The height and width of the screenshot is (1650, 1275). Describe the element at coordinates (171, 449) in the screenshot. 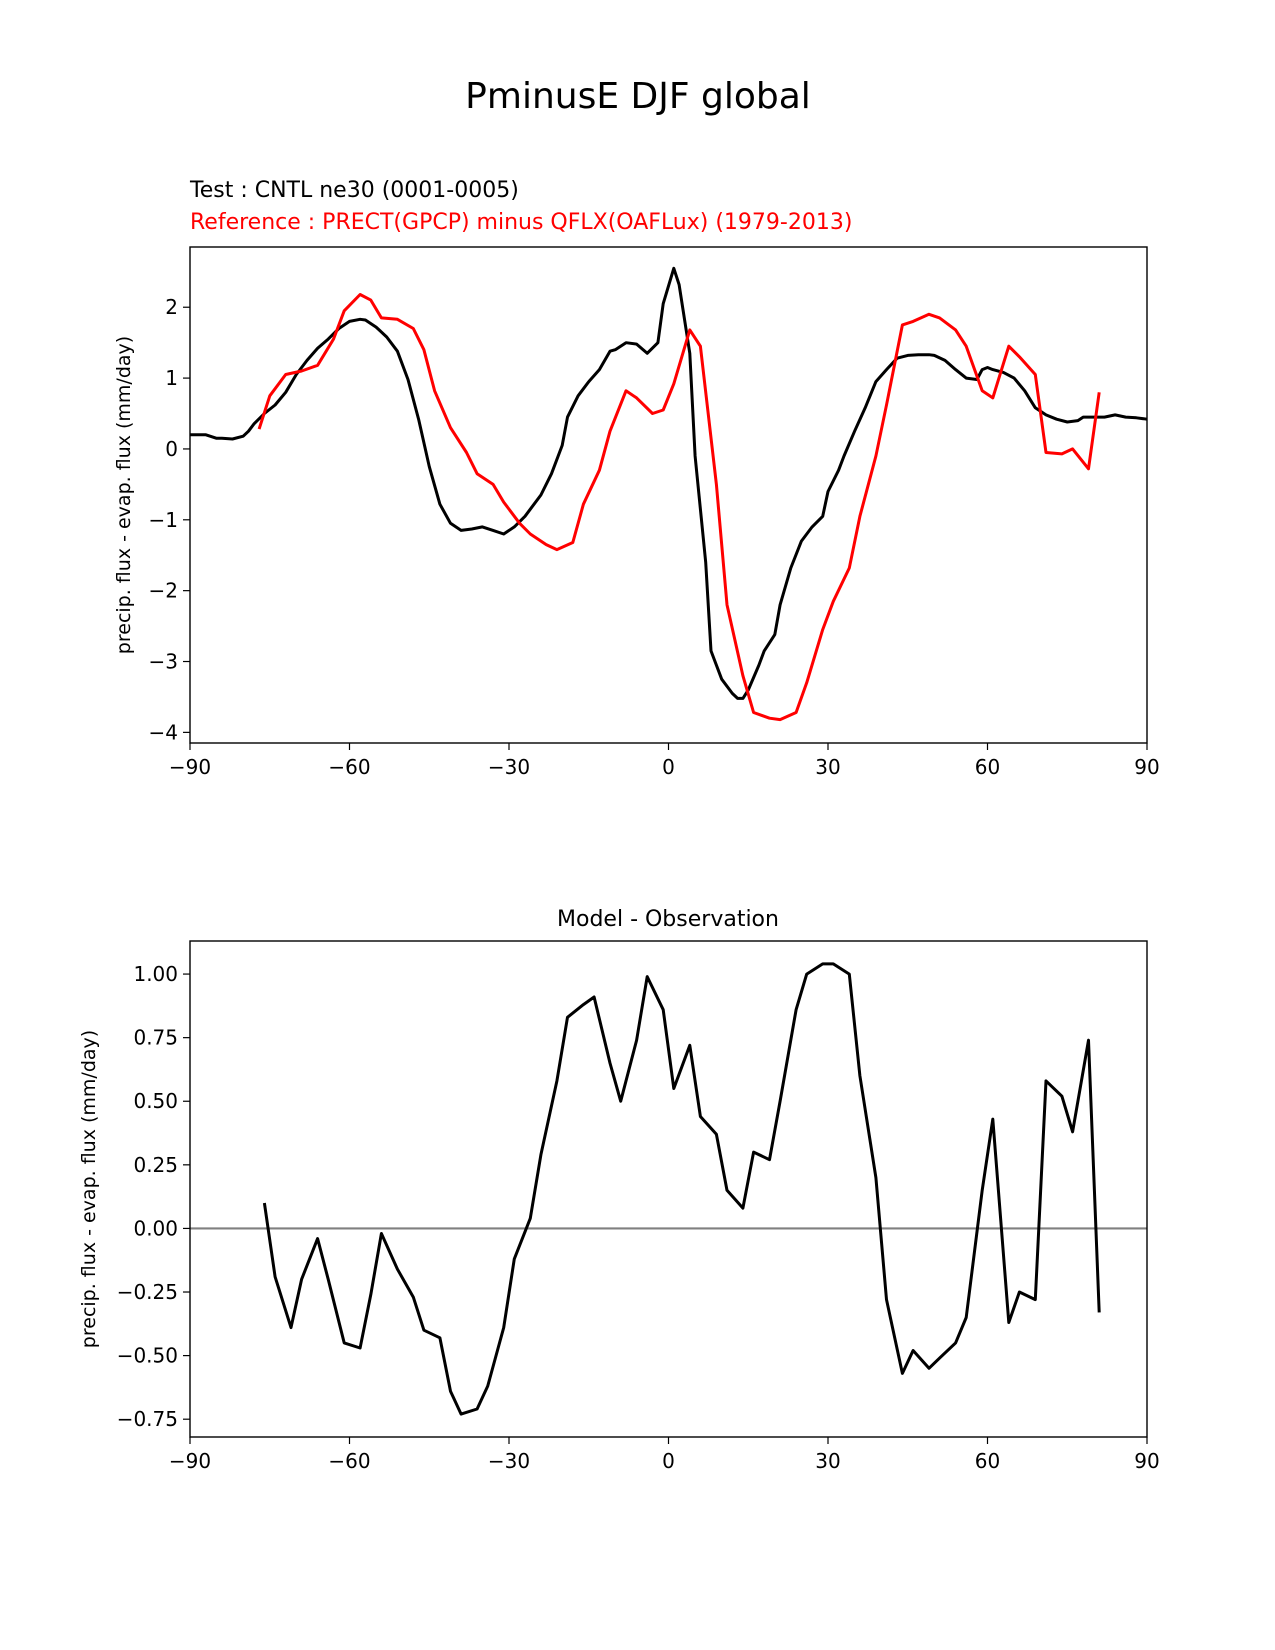

I see `y-tick-label: 0` at that location.